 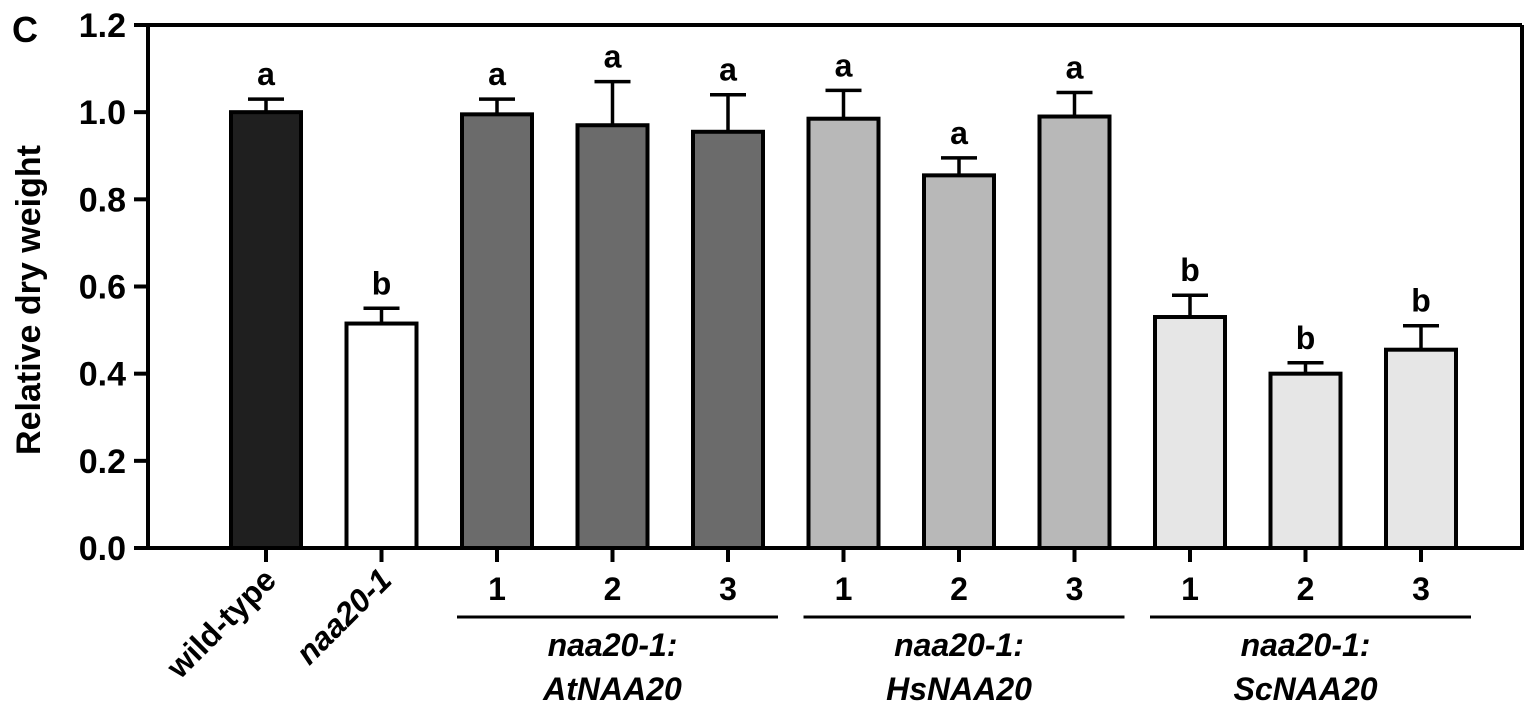 What do you see at coordinates (102, 26) in the screenshot?
I see `y-tick-label: 1.2` at bounding box center [102, 26].